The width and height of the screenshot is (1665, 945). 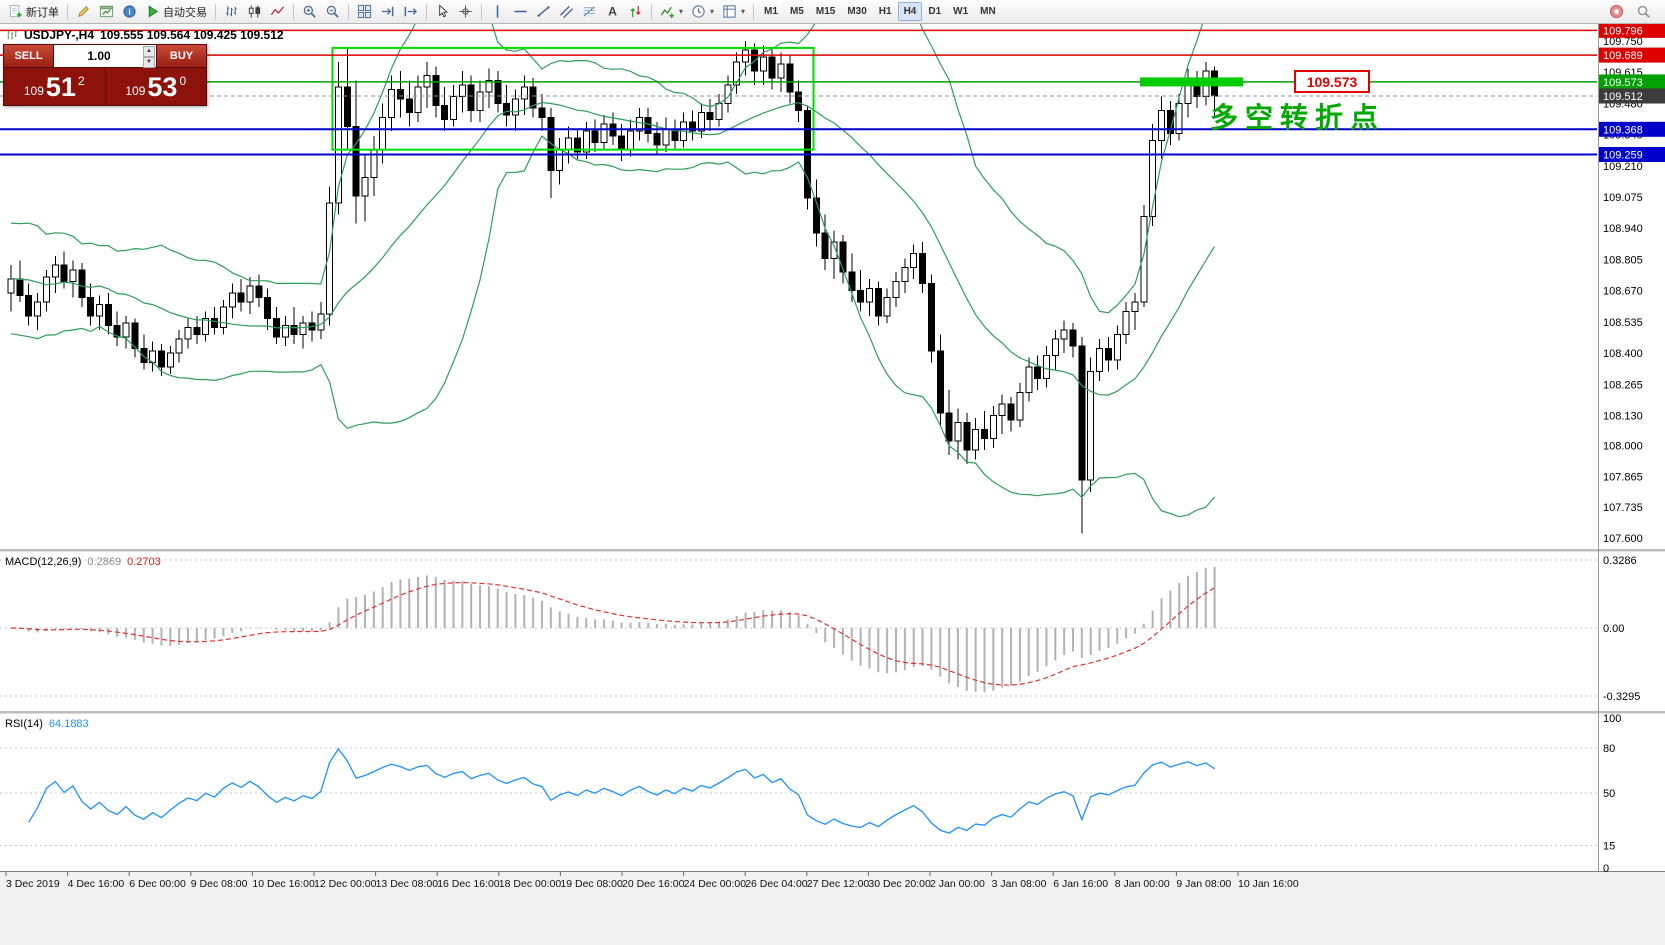 What do you see at coordinates (566, 12) in the screenshot?
I see `channel-button` at bounding box center [566, 12].